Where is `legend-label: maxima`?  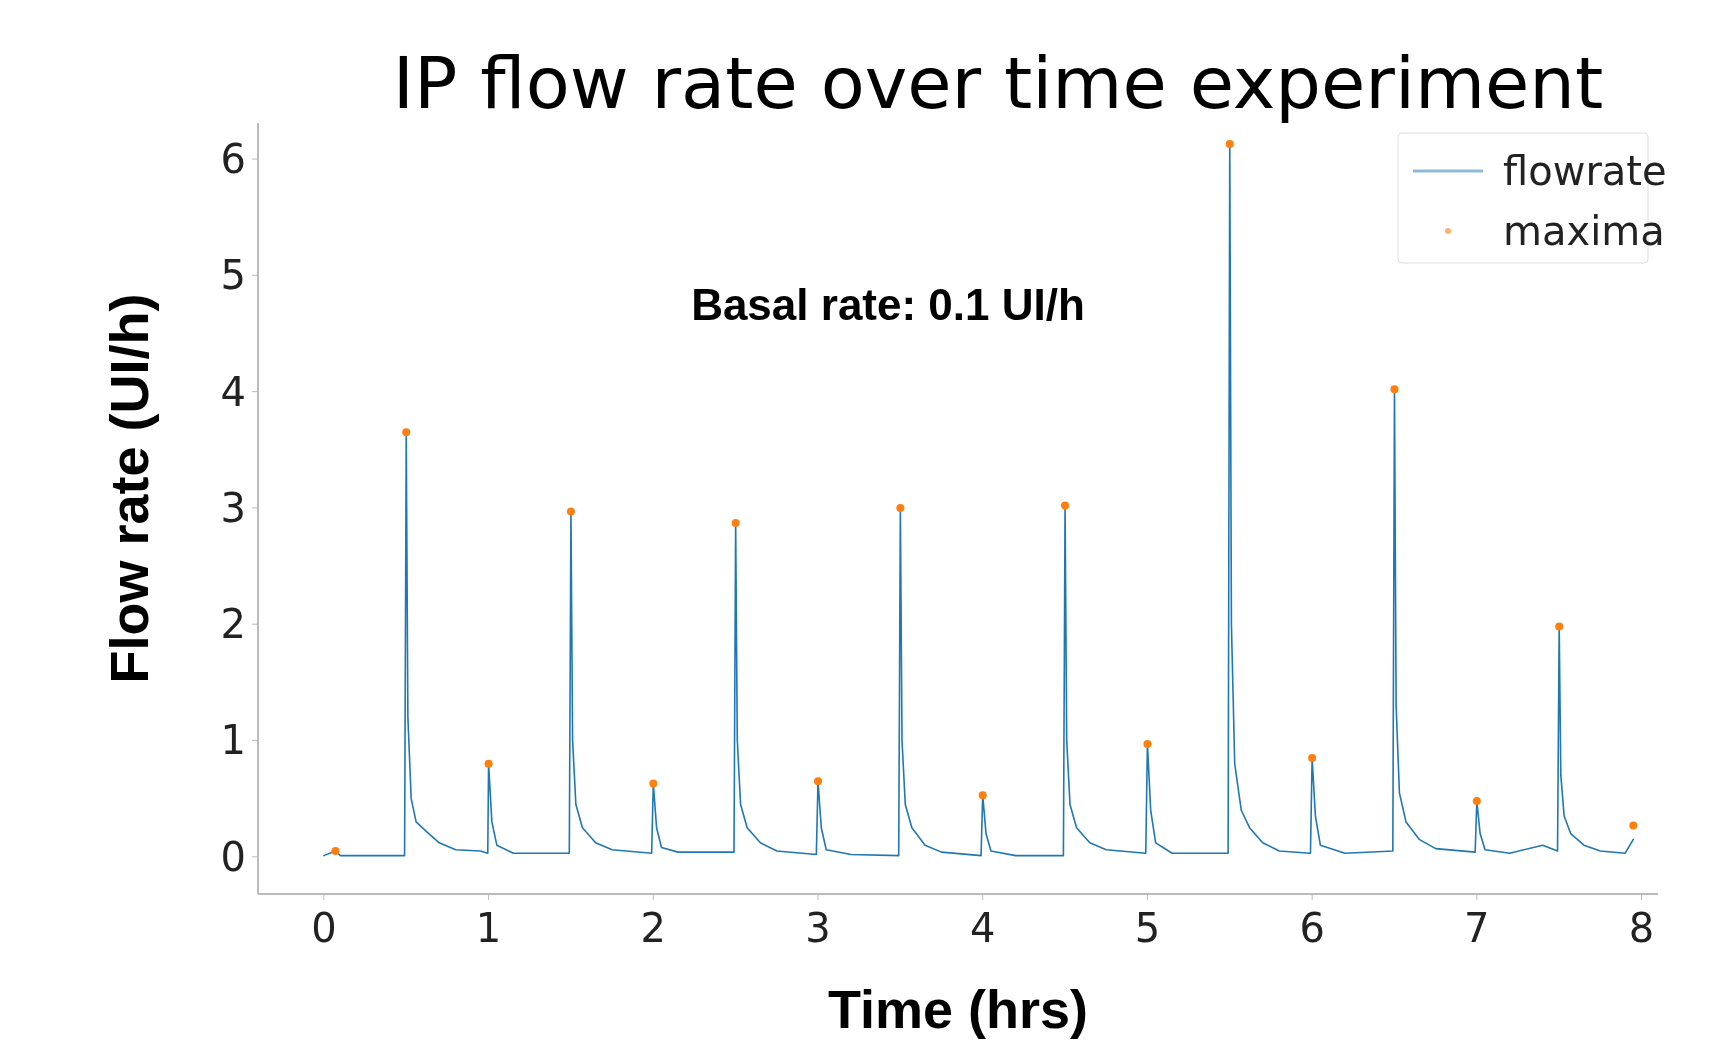 legend-label: maxima is located at coordinates (1584, 231).